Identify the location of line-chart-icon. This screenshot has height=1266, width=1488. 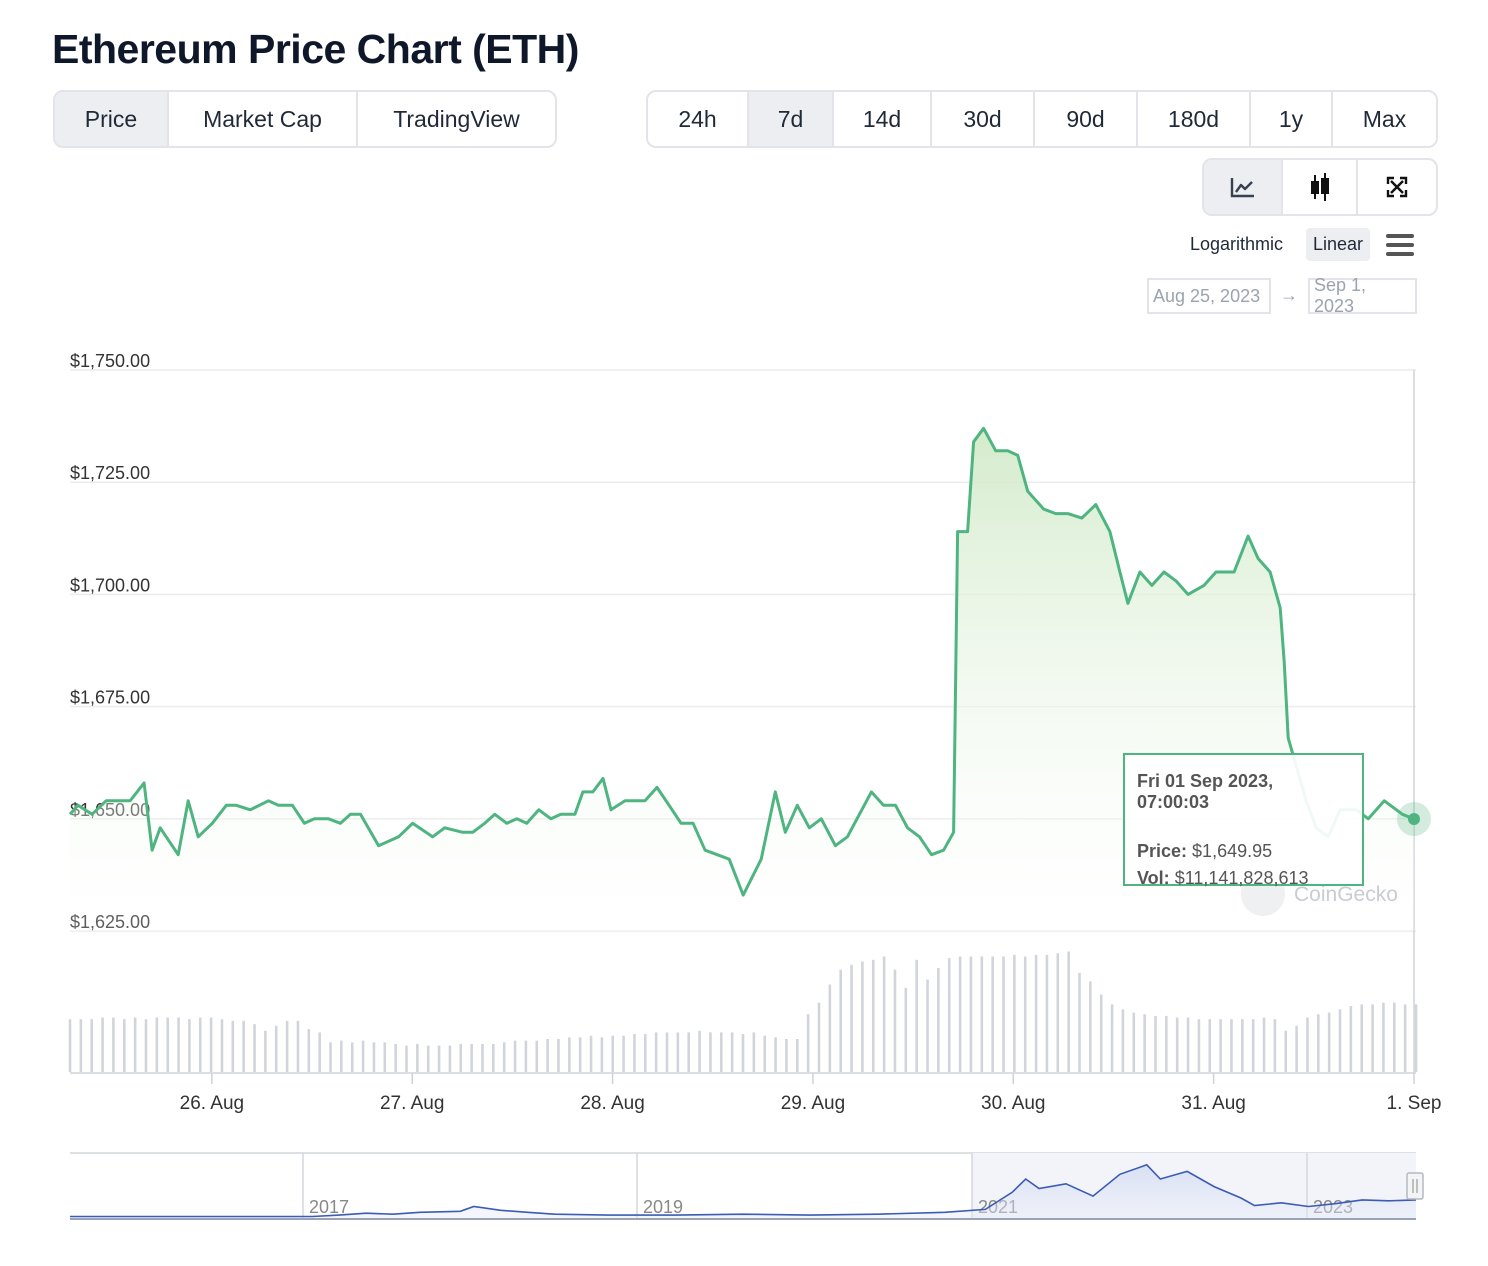
(1242, 188).